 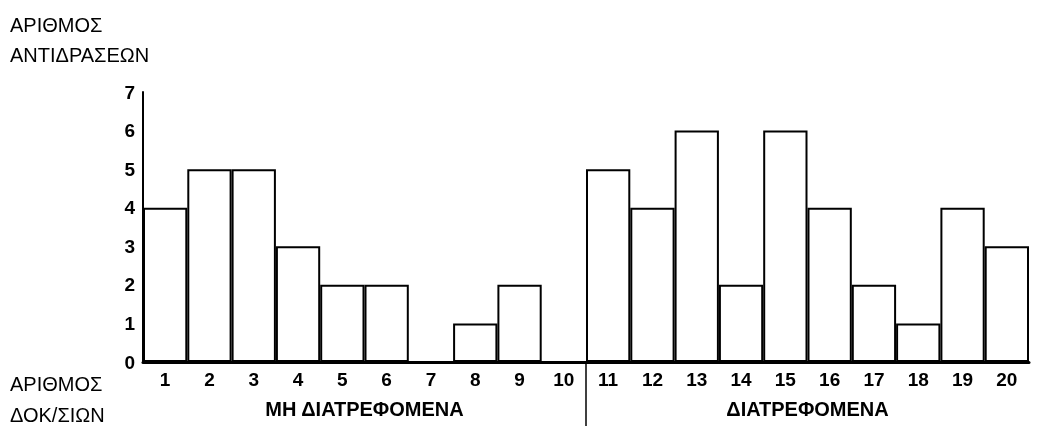 What do you see at coordinates (962, 379) in the screenshot?
I see `x-tick-label: 19` at bounding box center [962, 379].